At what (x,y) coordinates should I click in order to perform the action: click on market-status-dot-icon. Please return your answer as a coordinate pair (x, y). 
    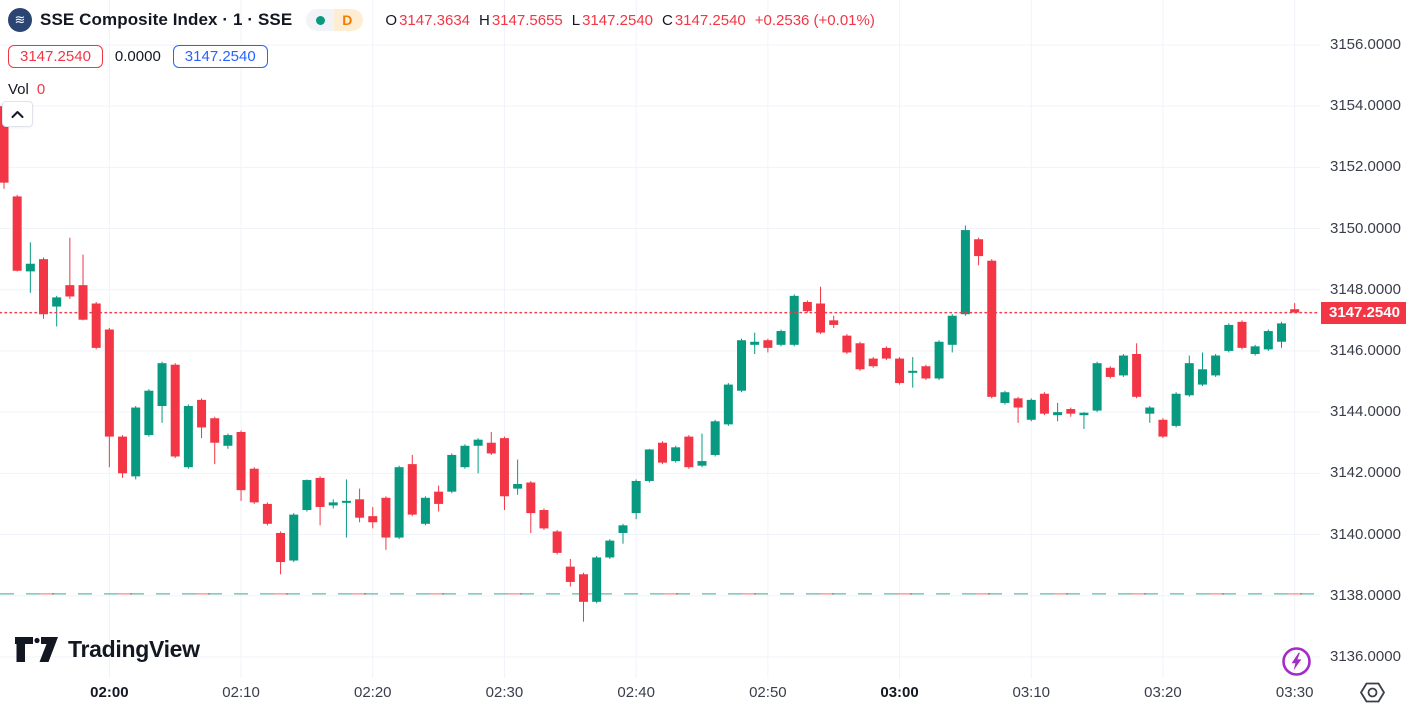
    Looking at the image, I should click on (321, 20).